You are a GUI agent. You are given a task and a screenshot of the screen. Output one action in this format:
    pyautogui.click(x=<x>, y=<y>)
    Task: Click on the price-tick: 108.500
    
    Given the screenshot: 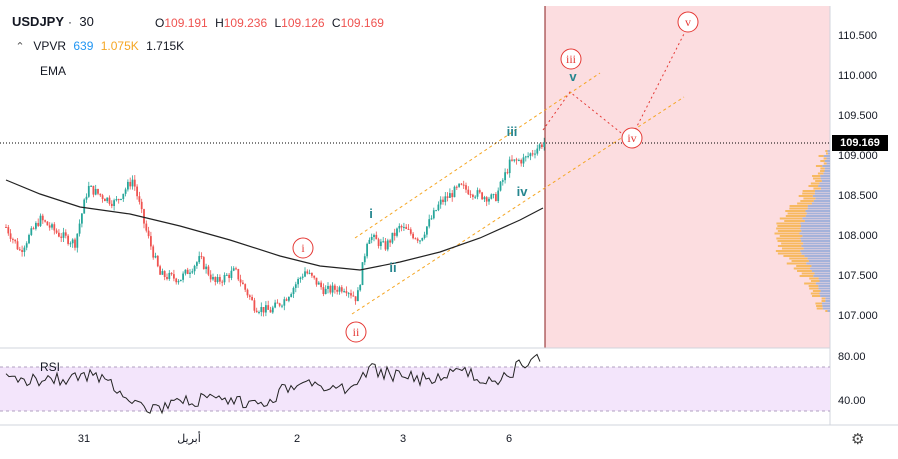 What is the action you would take?
    pyautogui.click(x=858, y=196)
    